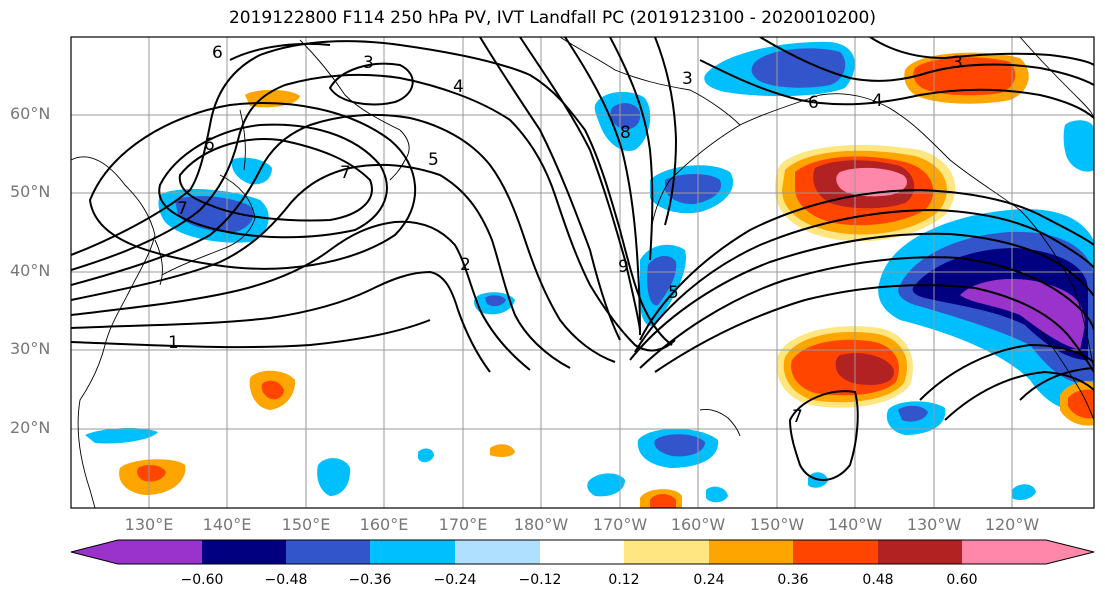 This screenshot has width=1105, height=601. Describe the element at coordinates (541, 524) in the screenshot. I see `longitude-label: 180°W` at that location.